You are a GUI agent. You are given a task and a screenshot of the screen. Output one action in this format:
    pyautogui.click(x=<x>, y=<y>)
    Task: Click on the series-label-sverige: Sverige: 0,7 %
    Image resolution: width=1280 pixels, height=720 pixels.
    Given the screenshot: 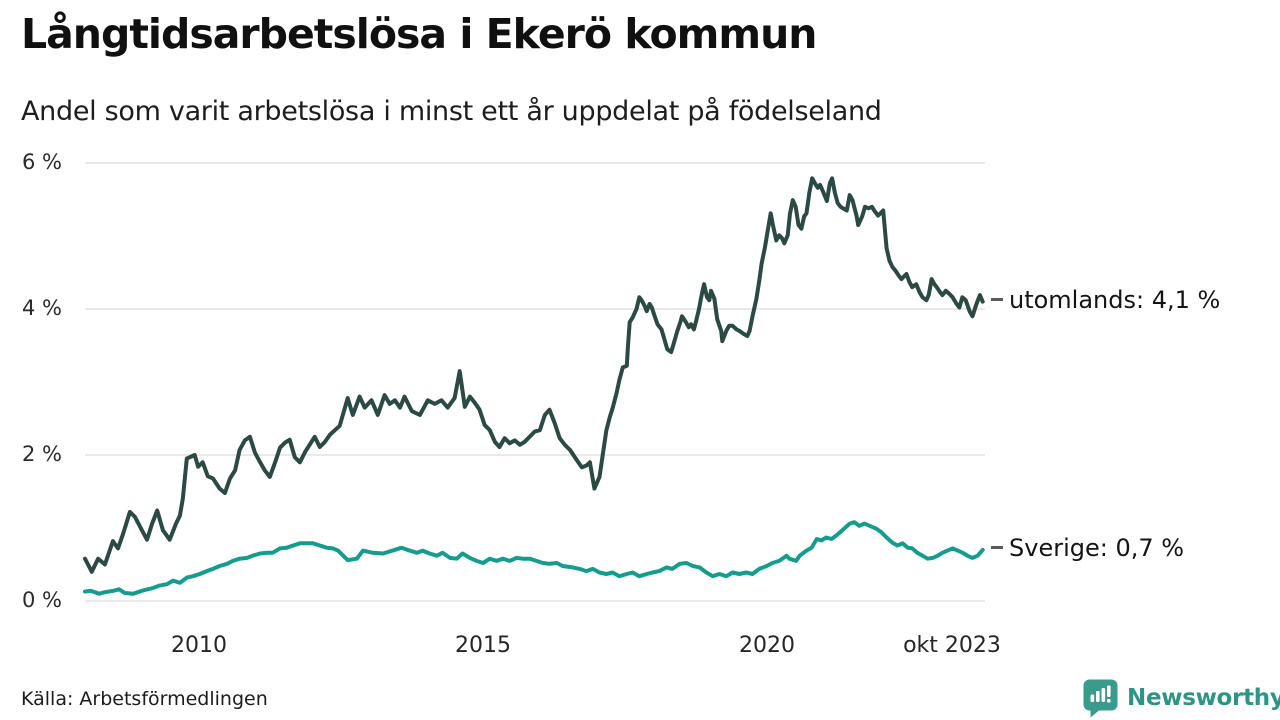 What is the action you would take?
    pyautogui.click(x=1087, y=548)
    